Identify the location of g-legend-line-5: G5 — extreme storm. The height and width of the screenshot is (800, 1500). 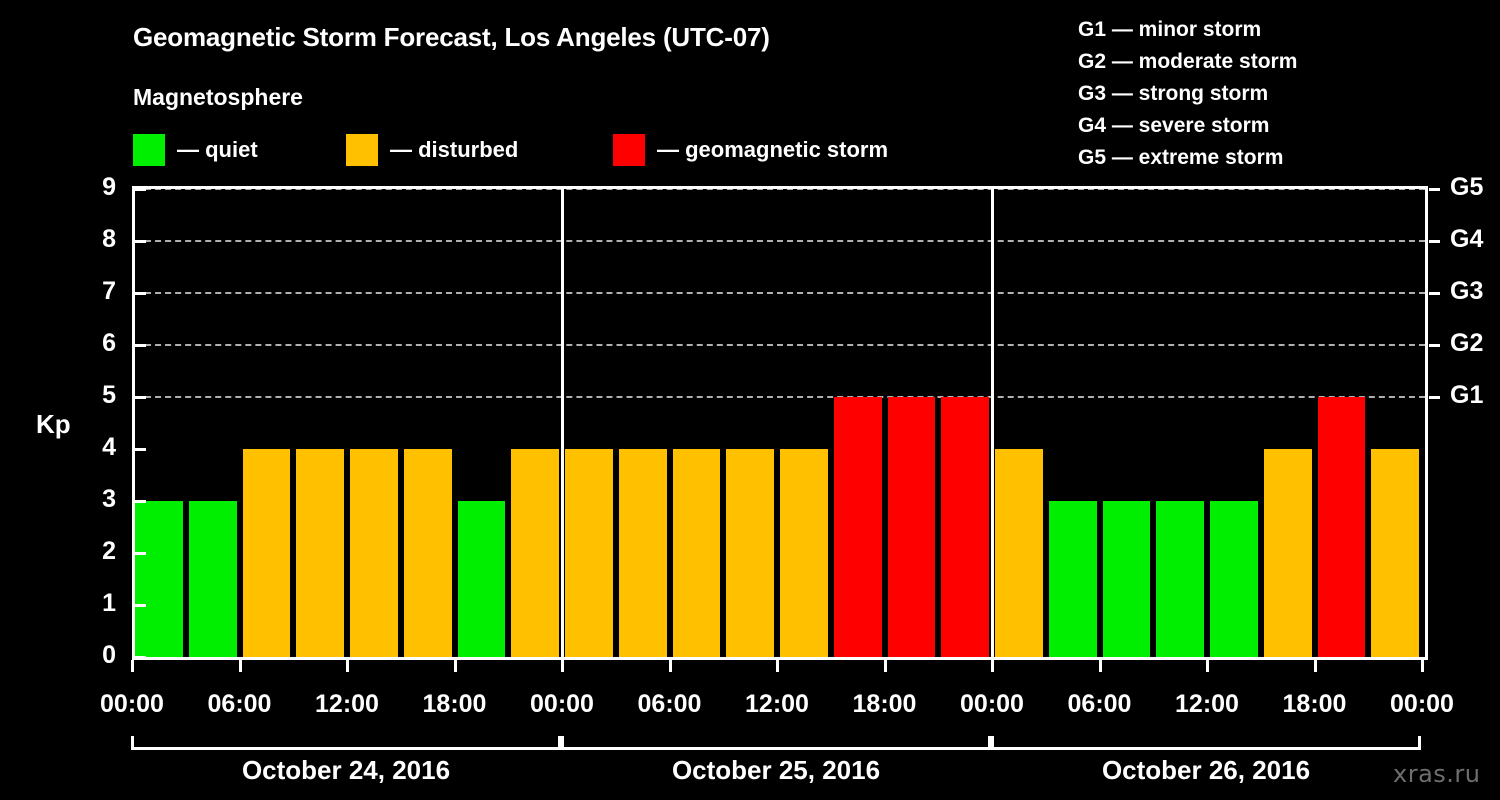
(1181, 157).